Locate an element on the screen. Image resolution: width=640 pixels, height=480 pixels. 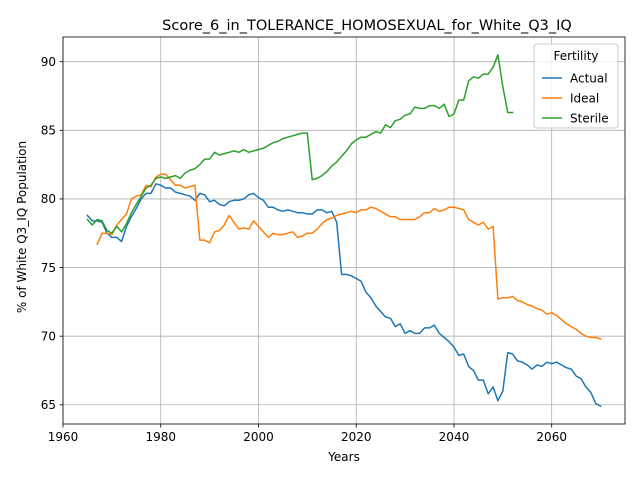
x-tick-label: 2060 is located at coordinates (551, 437).